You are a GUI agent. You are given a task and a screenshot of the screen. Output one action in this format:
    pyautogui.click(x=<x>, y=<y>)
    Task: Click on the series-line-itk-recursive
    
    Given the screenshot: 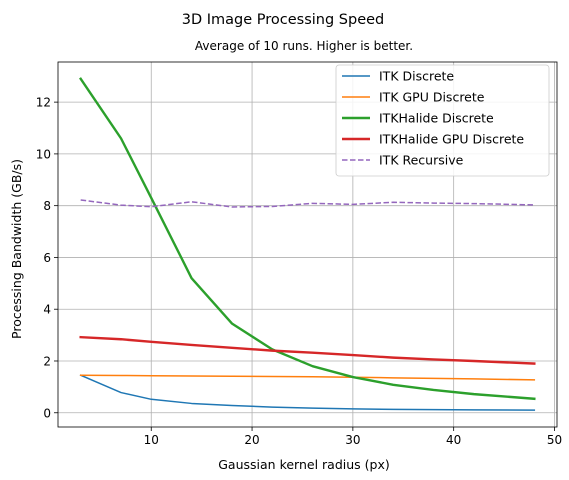 What is the action you would take?
    pyautogui.click(x=307, y=203)
    